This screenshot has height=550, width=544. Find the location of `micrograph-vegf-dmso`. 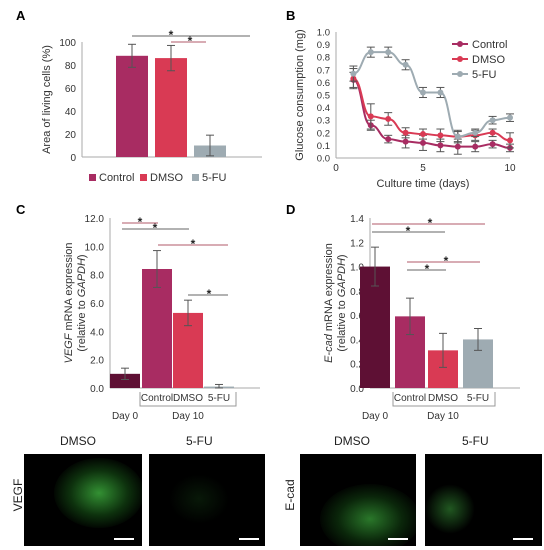

micrograph-vegf-dmso is located at coordinates (83, 500).